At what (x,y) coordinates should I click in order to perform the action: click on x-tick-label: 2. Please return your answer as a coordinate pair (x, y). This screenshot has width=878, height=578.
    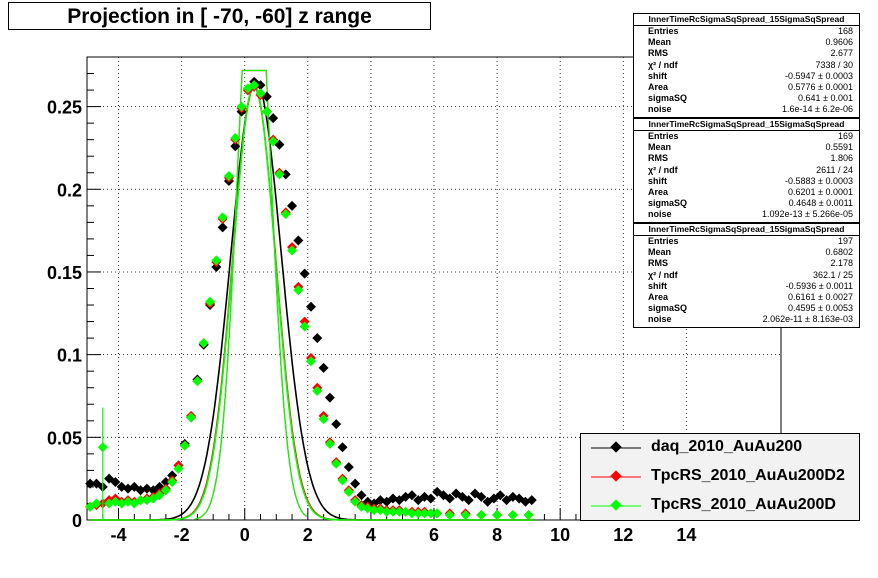
    Looking at the image, I should click on (308, 535).